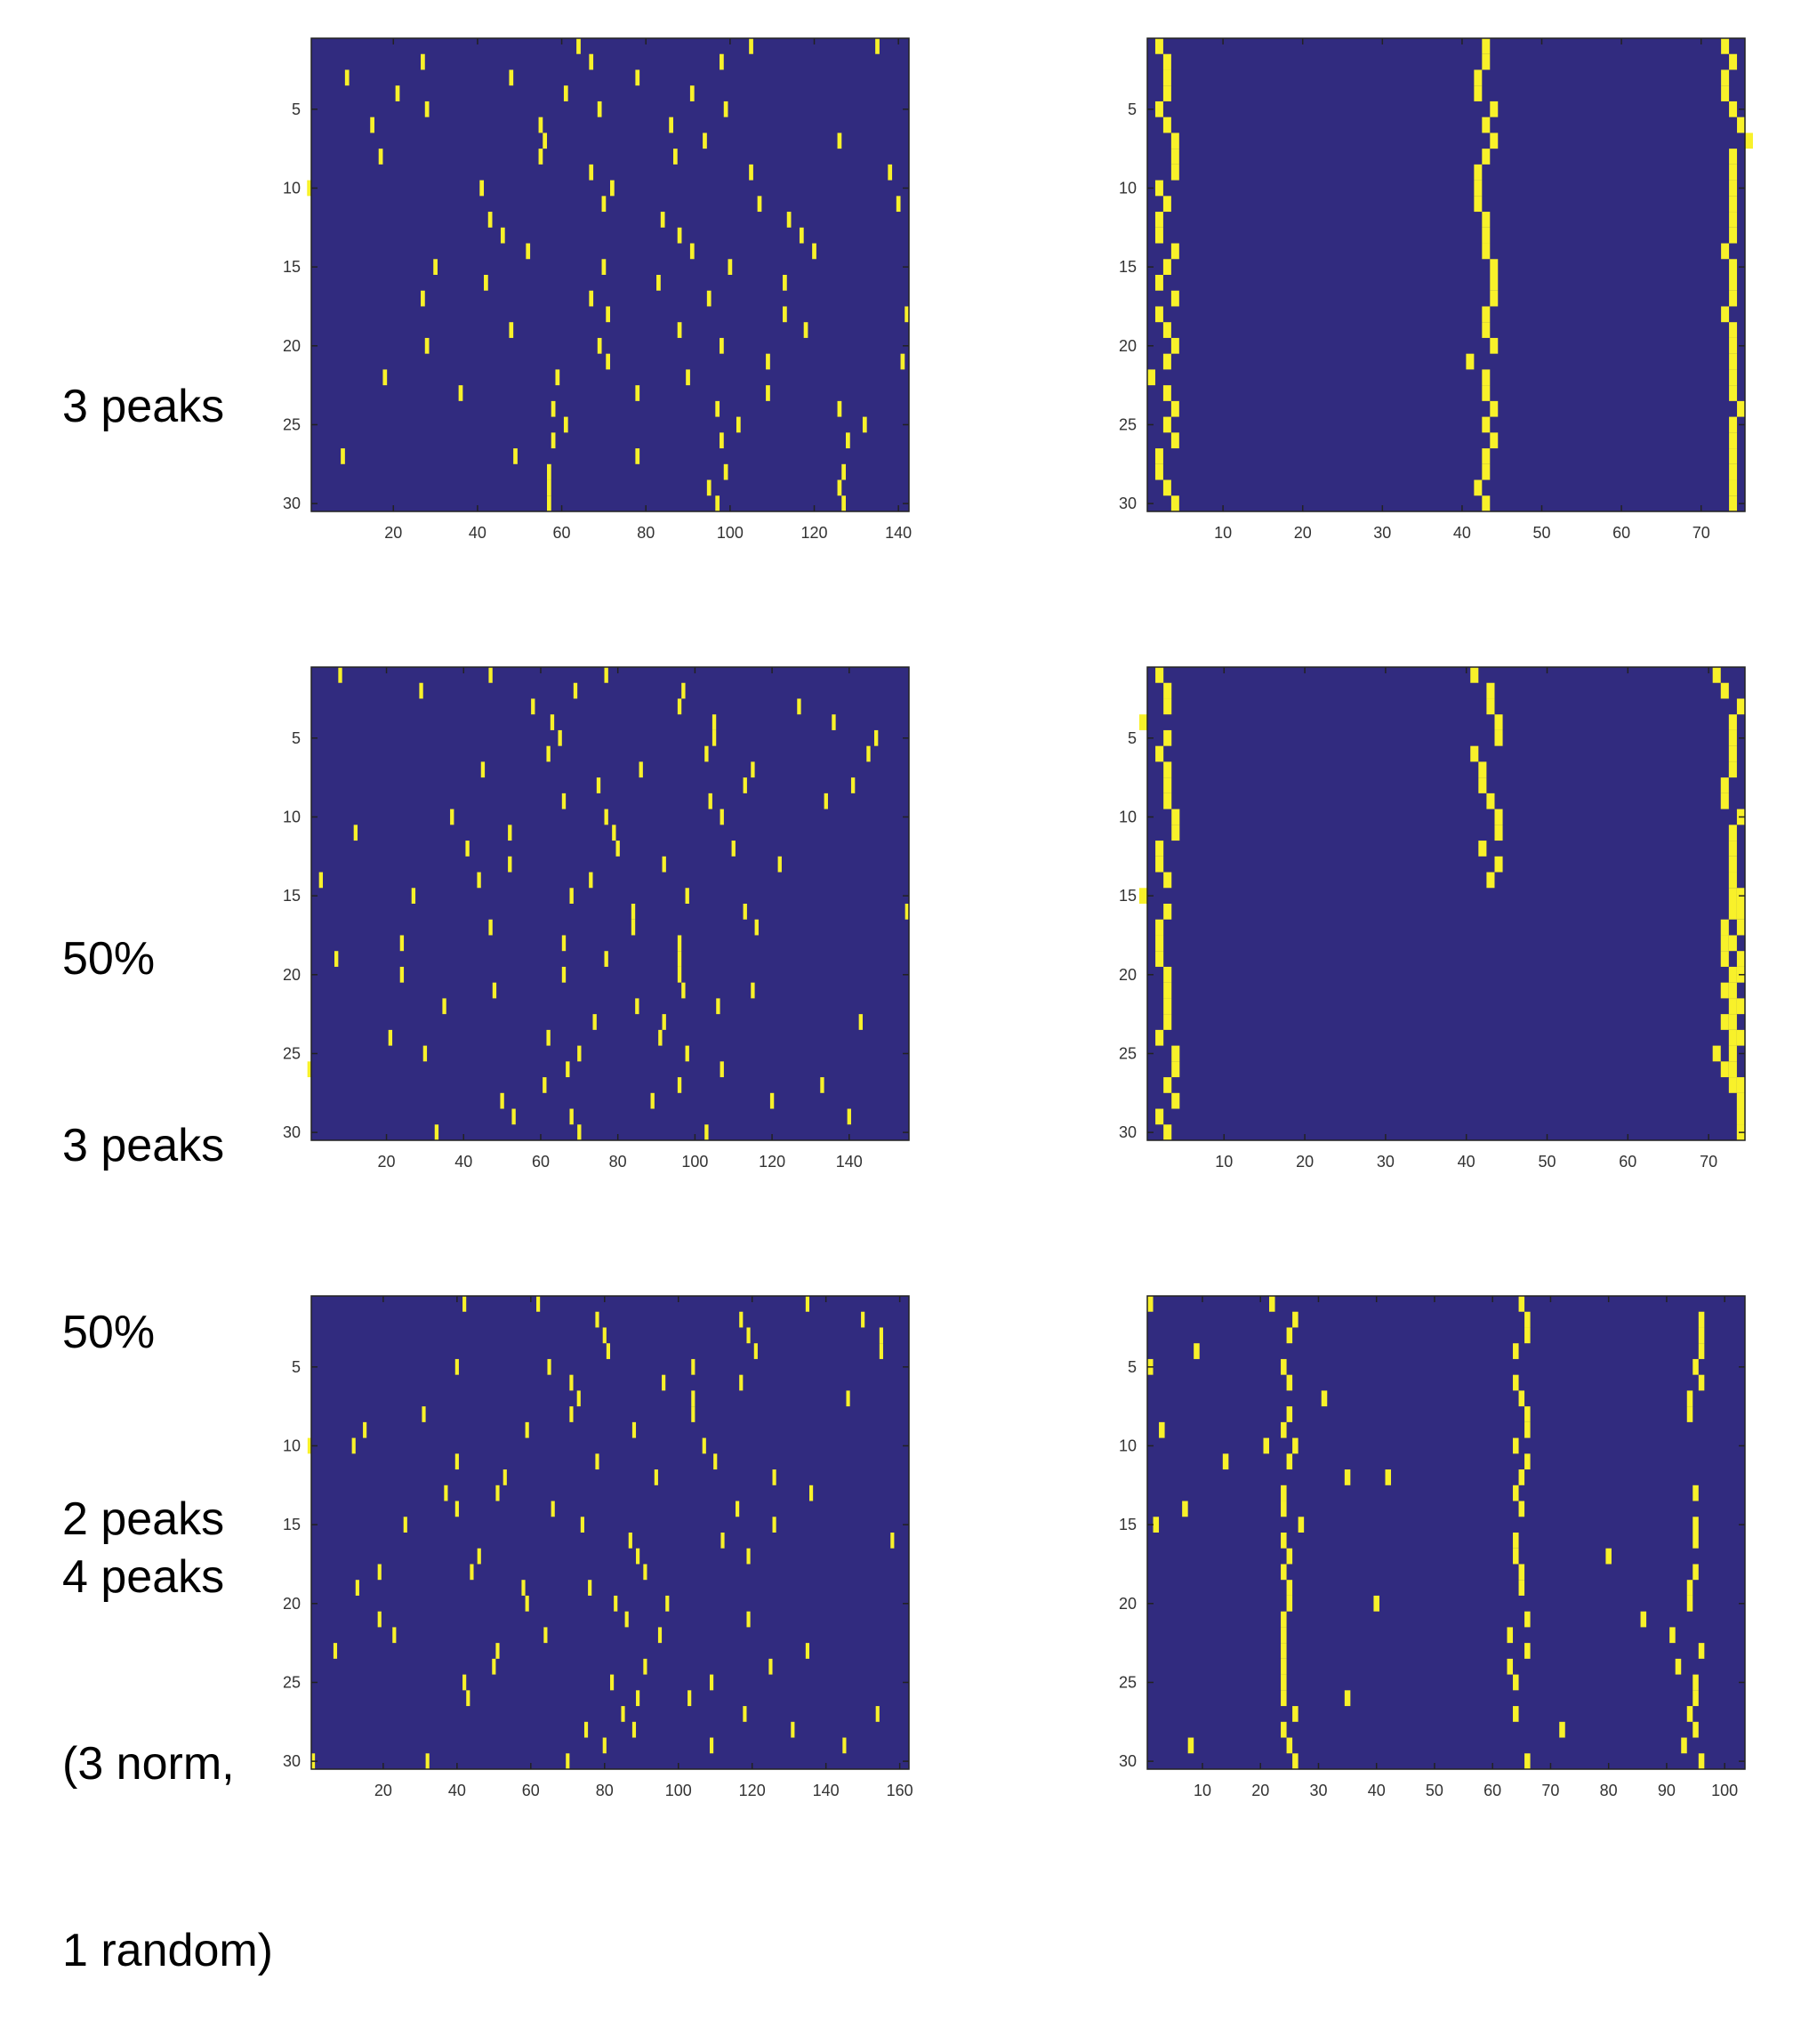 The height and width of the screenshot is (2044, 1801). I want to click on y-tick-label: 15, so click(1128, 267).